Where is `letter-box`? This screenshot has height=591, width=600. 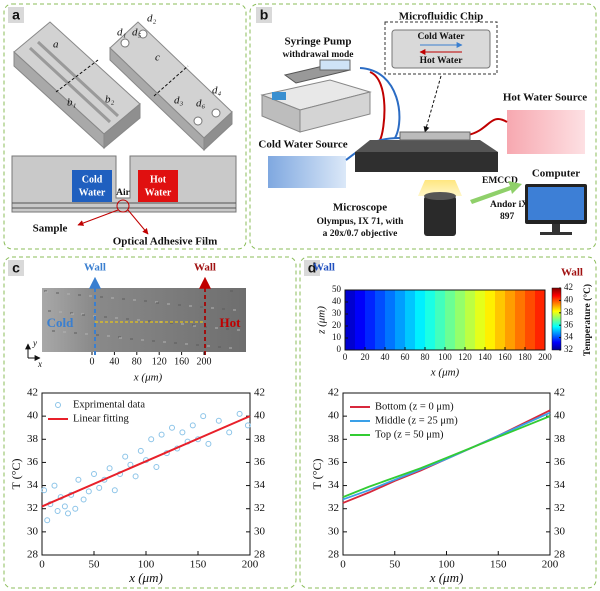
letter-box is located at coordinates (16, 268).